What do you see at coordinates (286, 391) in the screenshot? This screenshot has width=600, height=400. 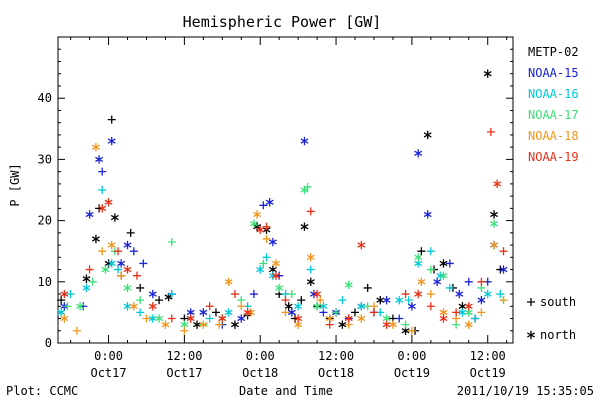 I see `x-axis-label: Date and Time` at bounding box center [286, 391].